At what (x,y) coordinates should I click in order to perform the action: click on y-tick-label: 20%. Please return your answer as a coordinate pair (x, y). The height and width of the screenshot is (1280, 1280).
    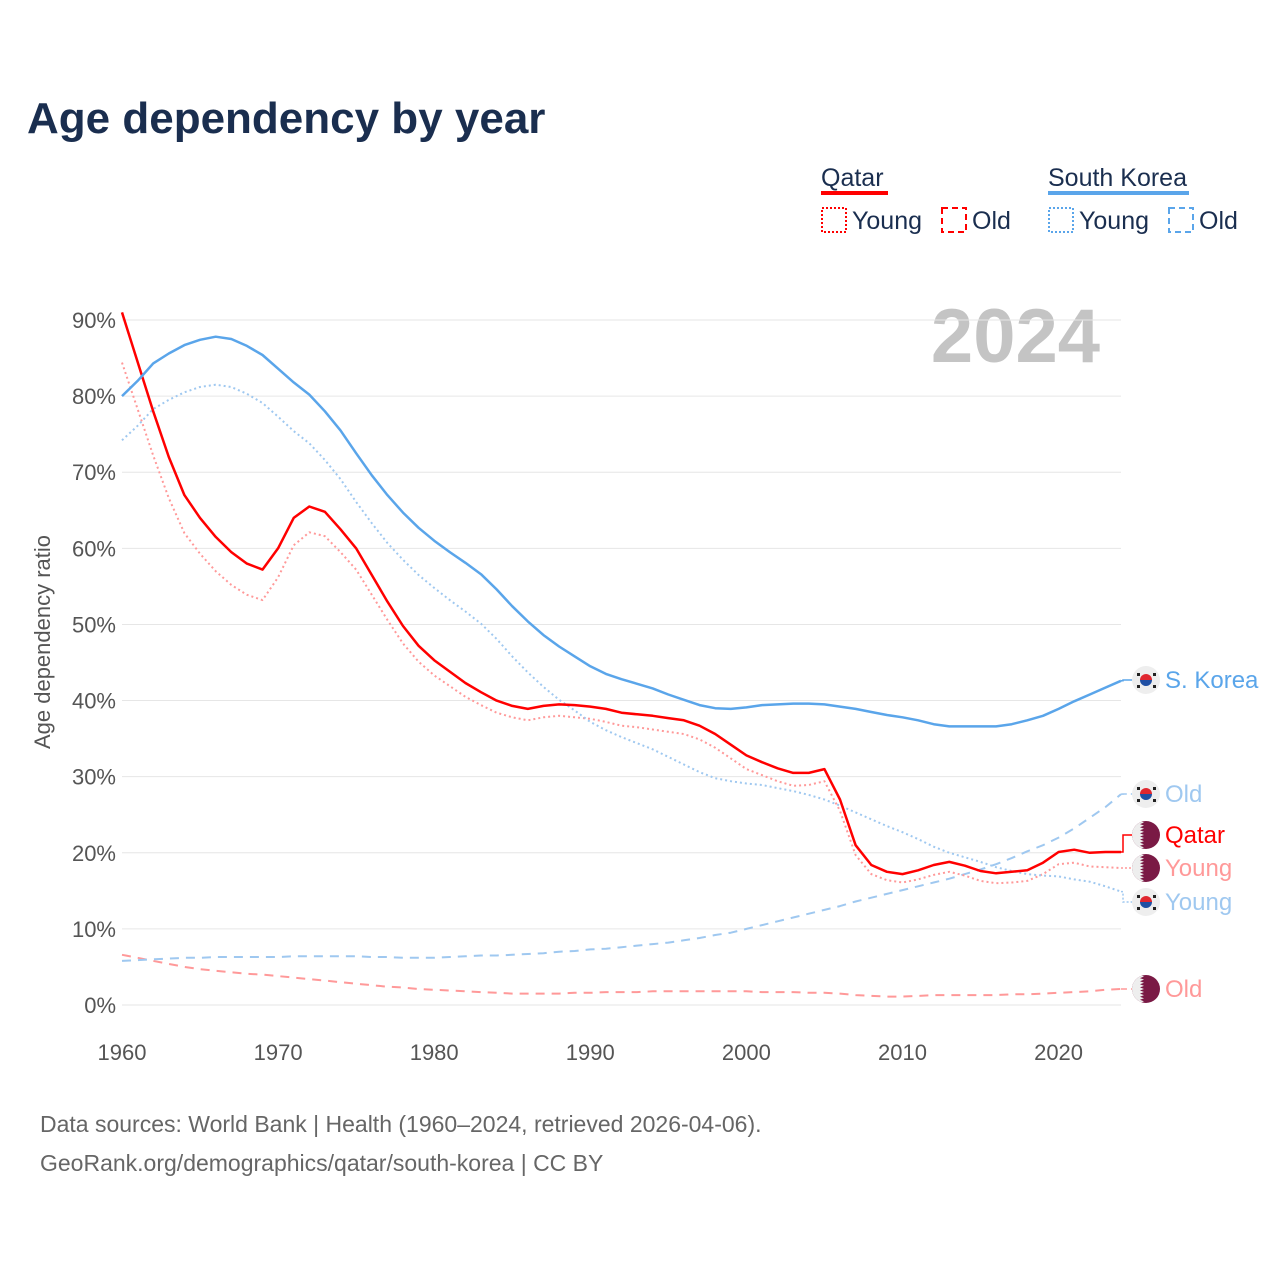
    Looking at the image, I should click on (94, 853).